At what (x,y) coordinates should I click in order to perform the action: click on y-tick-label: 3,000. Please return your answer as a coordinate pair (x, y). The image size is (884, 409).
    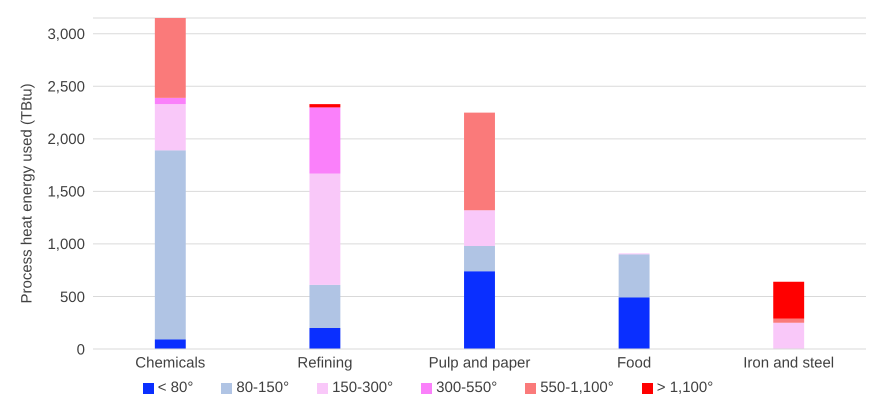
    Looking at the image, I should click on (66, 35).